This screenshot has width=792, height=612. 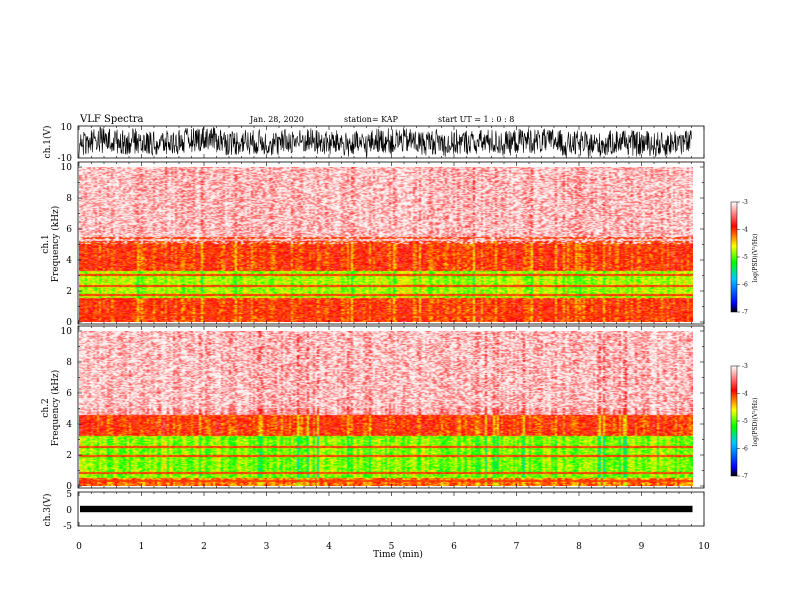 I want to click on cb1-tick-label: -5, so click(x=745, y=257).